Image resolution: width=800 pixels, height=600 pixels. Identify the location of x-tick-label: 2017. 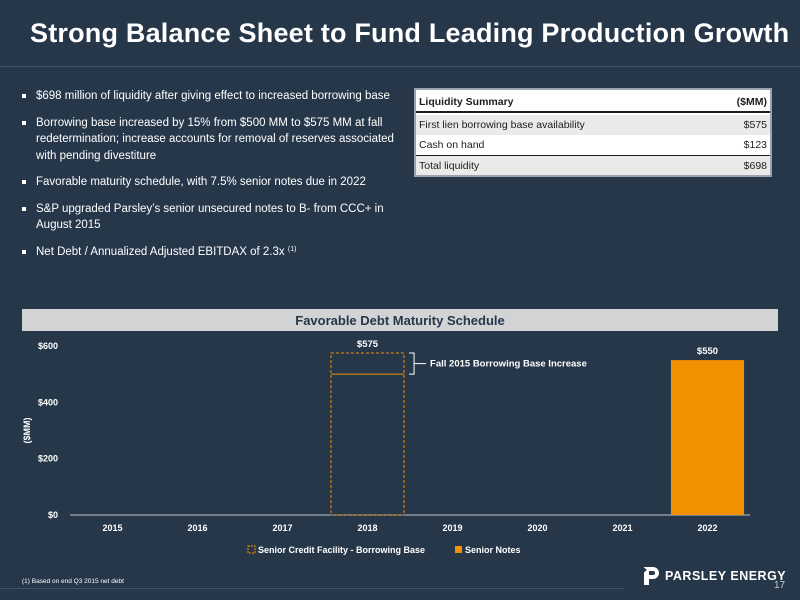
(282, 528).